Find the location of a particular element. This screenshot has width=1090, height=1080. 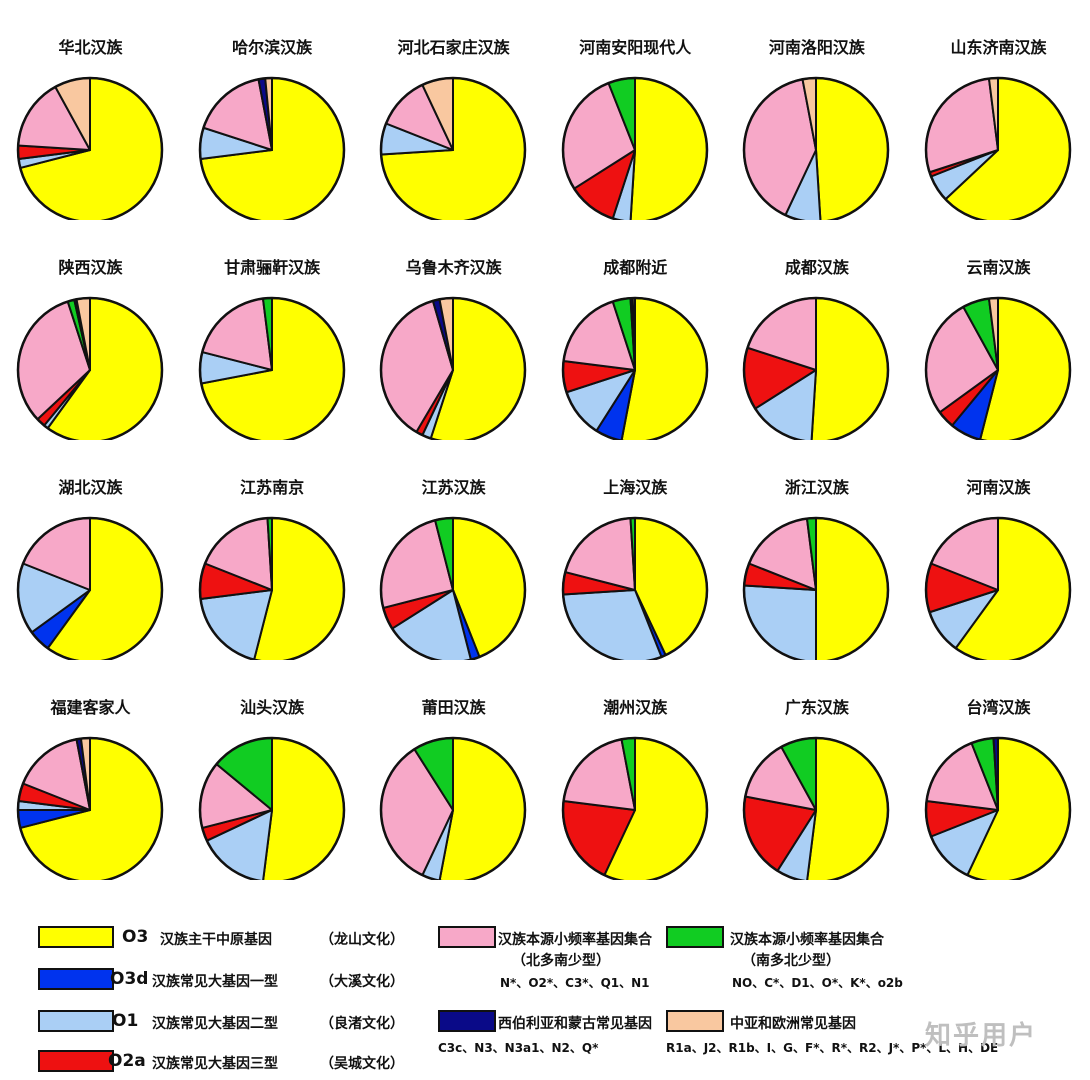

pie-title: 上海汉族 is located at coordinates (635, 487).